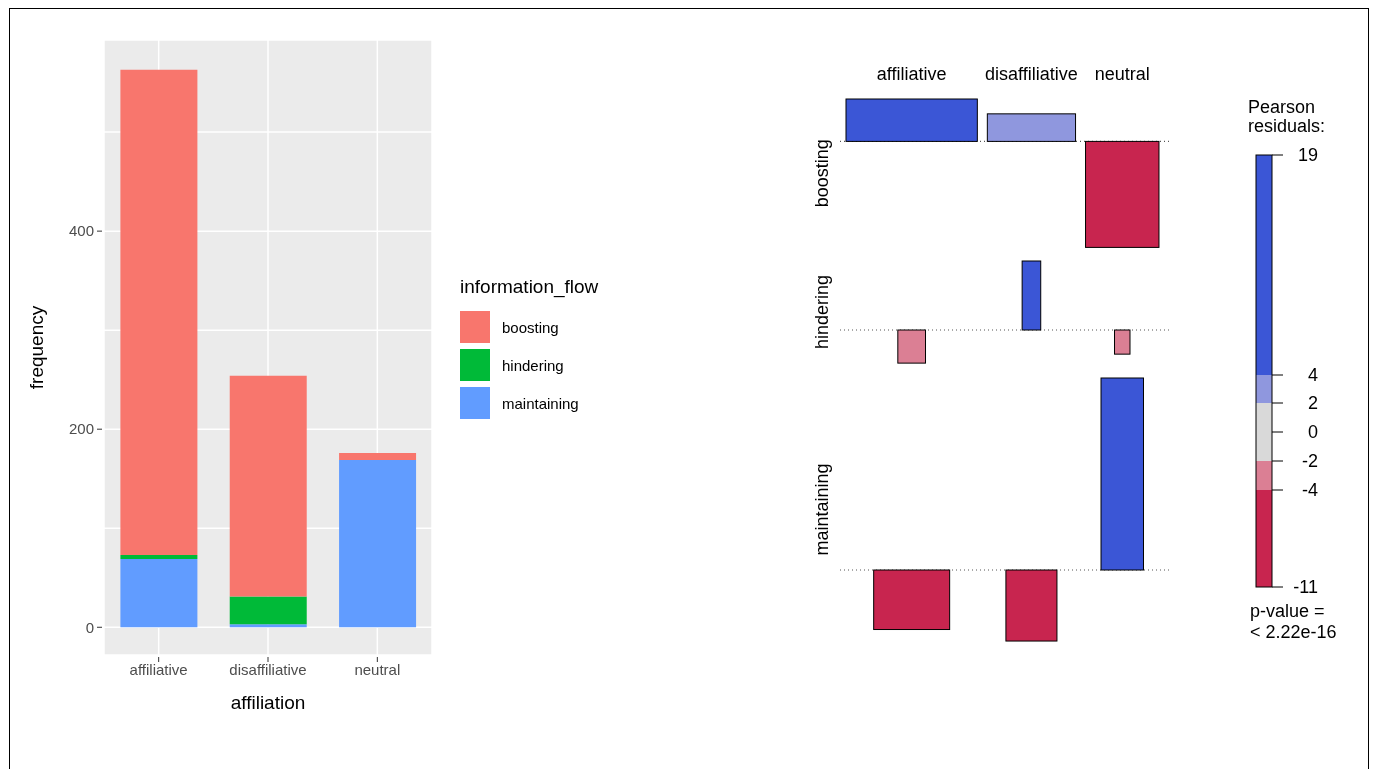 This screenshot has width=1377, height=769. Describe the element at coordinates (1312, 403) in the screenshot. I see `text: 2` at that location.